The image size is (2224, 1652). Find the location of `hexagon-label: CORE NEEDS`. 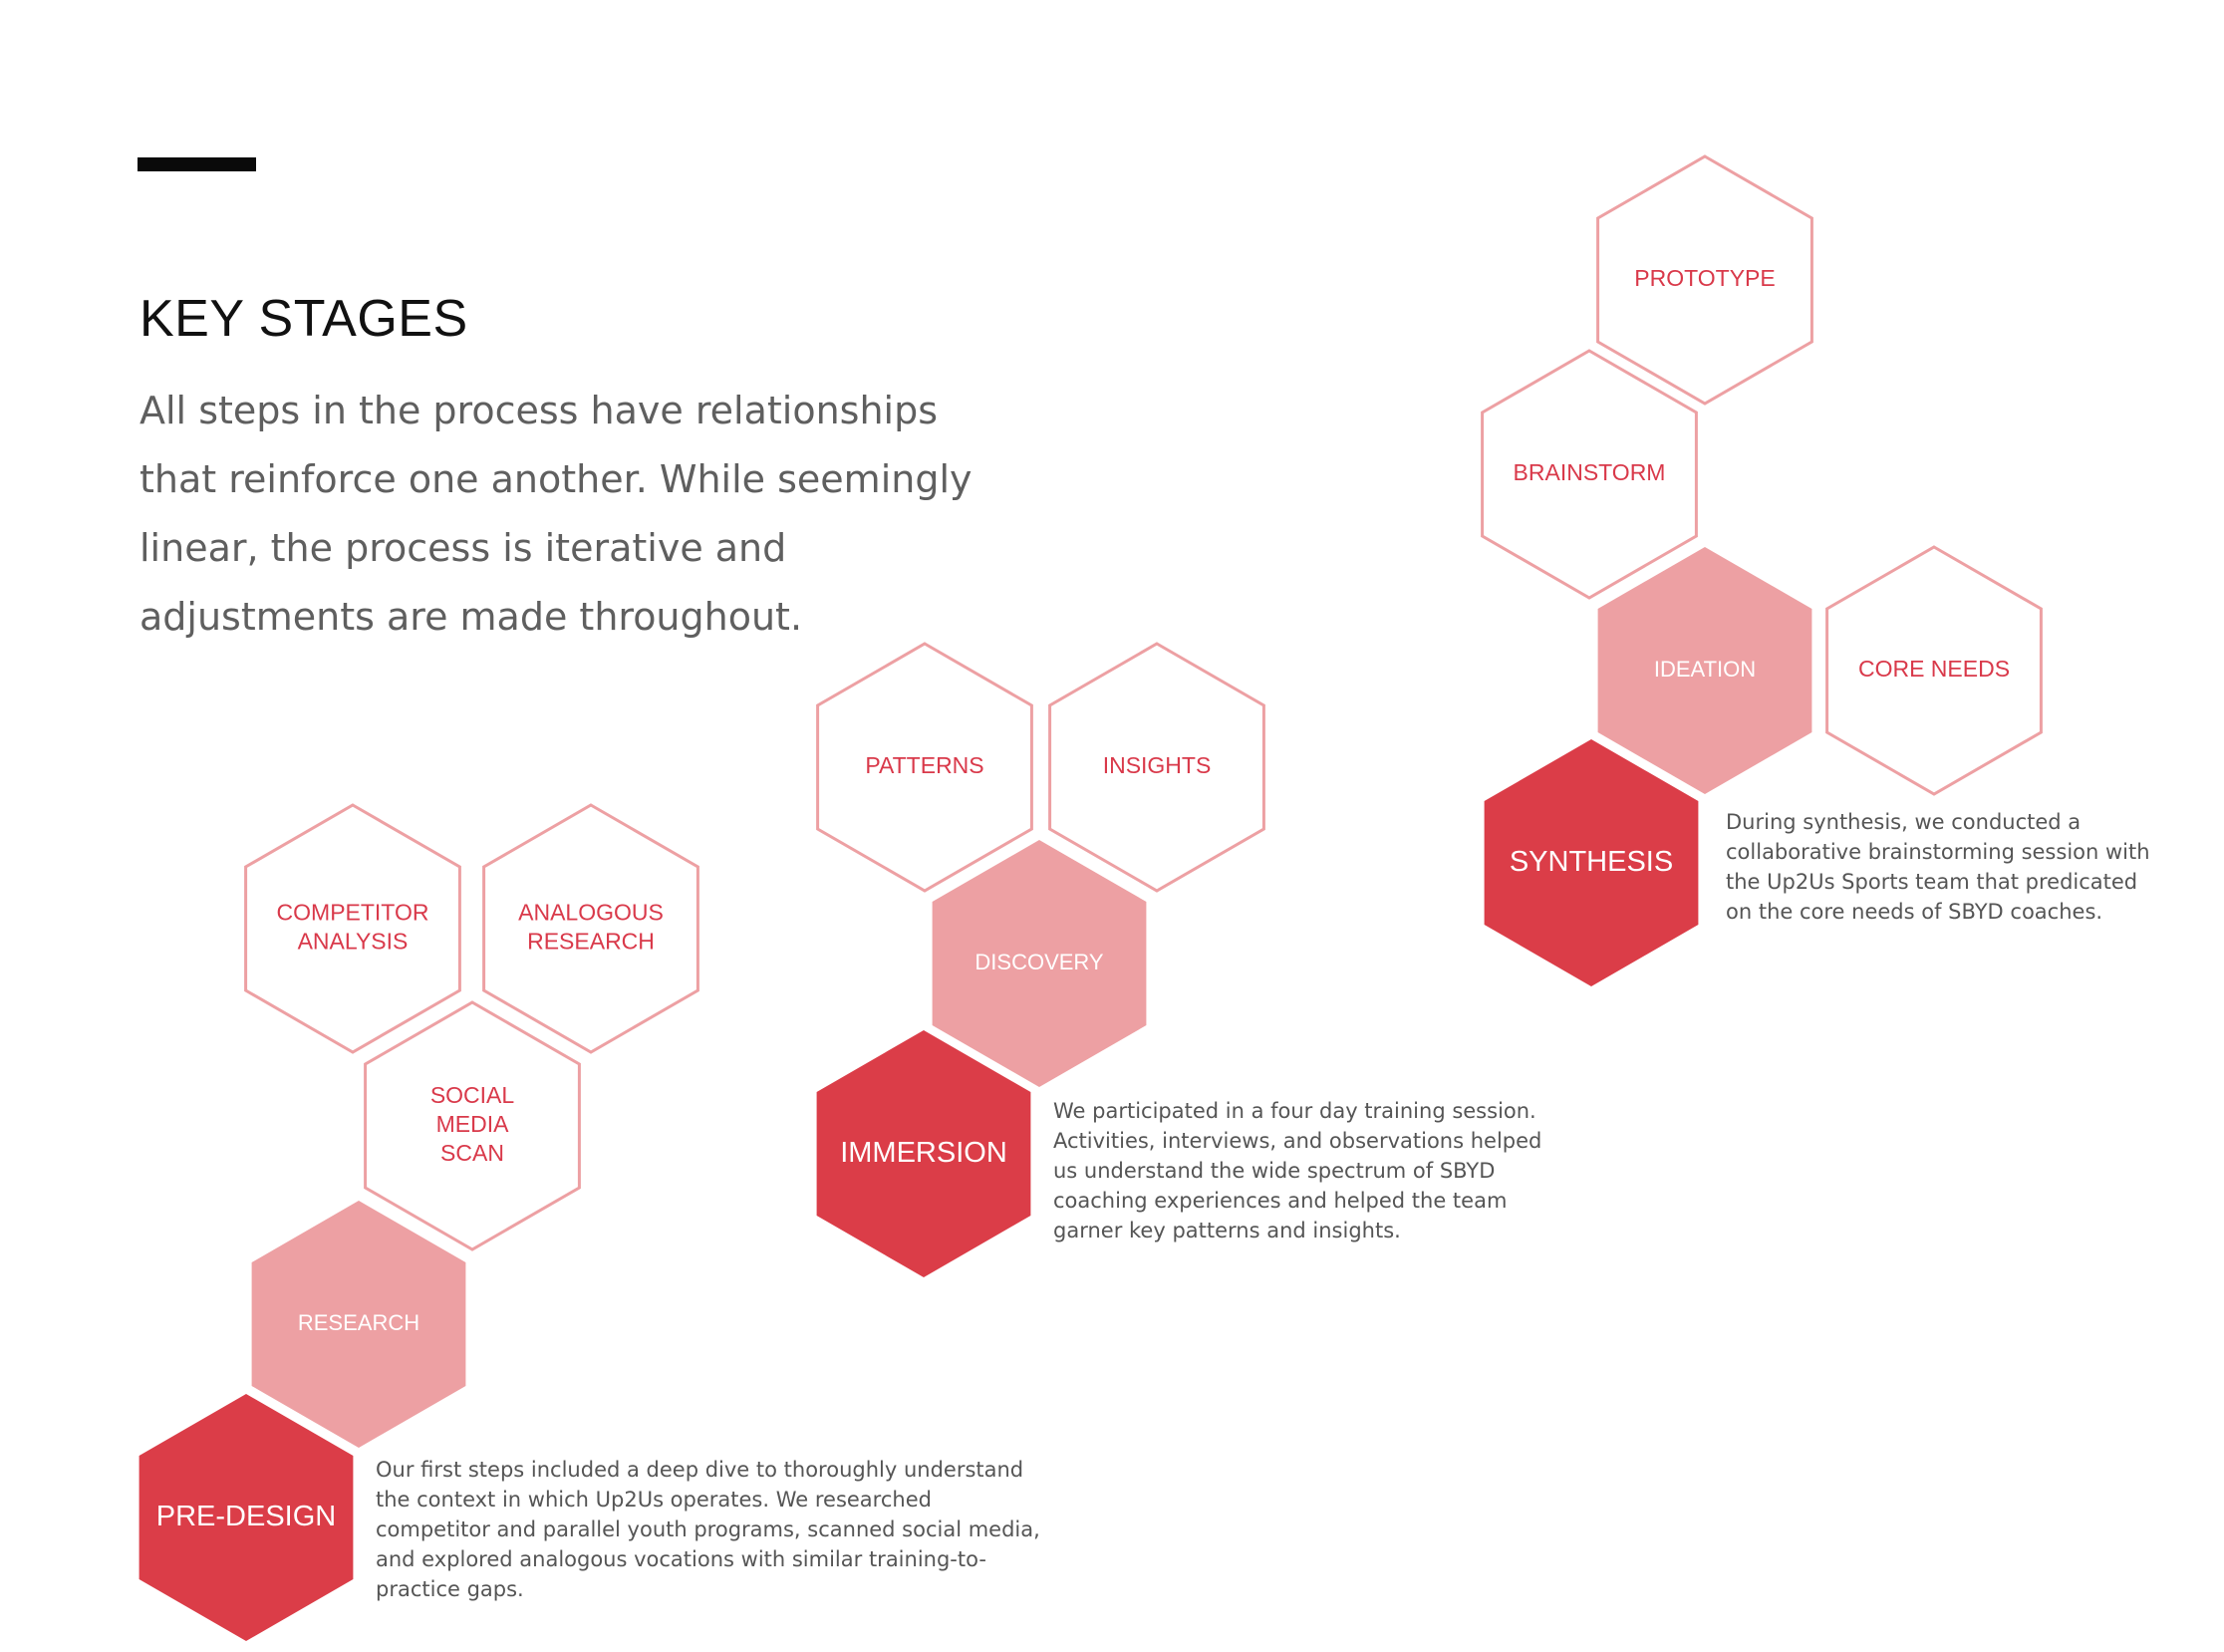

hexagon-label: CORE NEEDS is located at coordinates (1934, 669).